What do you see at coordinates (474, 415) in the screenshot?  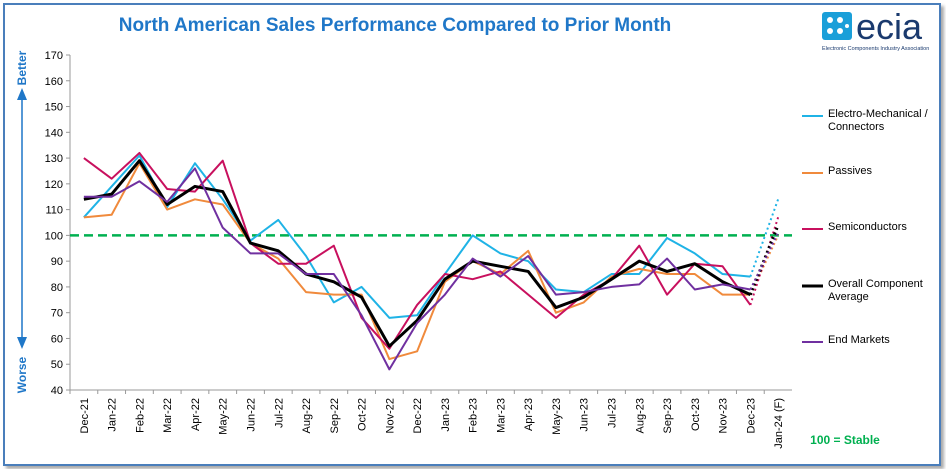 I see `x-tick-label: Feb-23` at bounding box center [474, 415].